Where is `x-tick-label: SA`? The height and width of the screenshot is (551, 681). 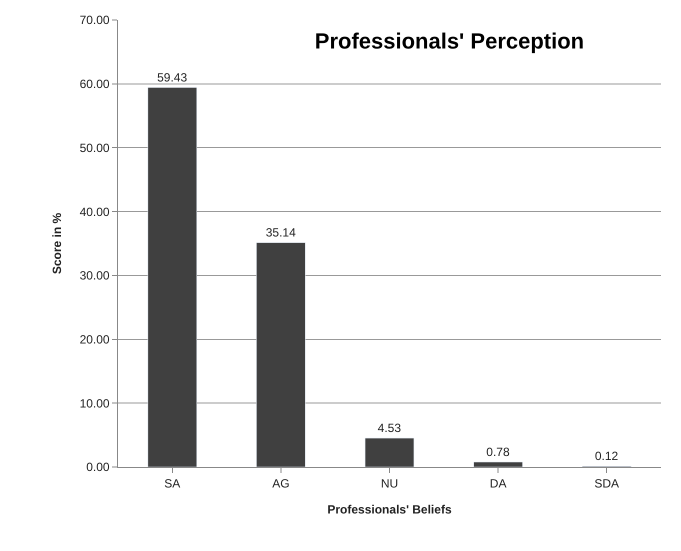 x-tick-label: SA is located at coordinates (172, 483).